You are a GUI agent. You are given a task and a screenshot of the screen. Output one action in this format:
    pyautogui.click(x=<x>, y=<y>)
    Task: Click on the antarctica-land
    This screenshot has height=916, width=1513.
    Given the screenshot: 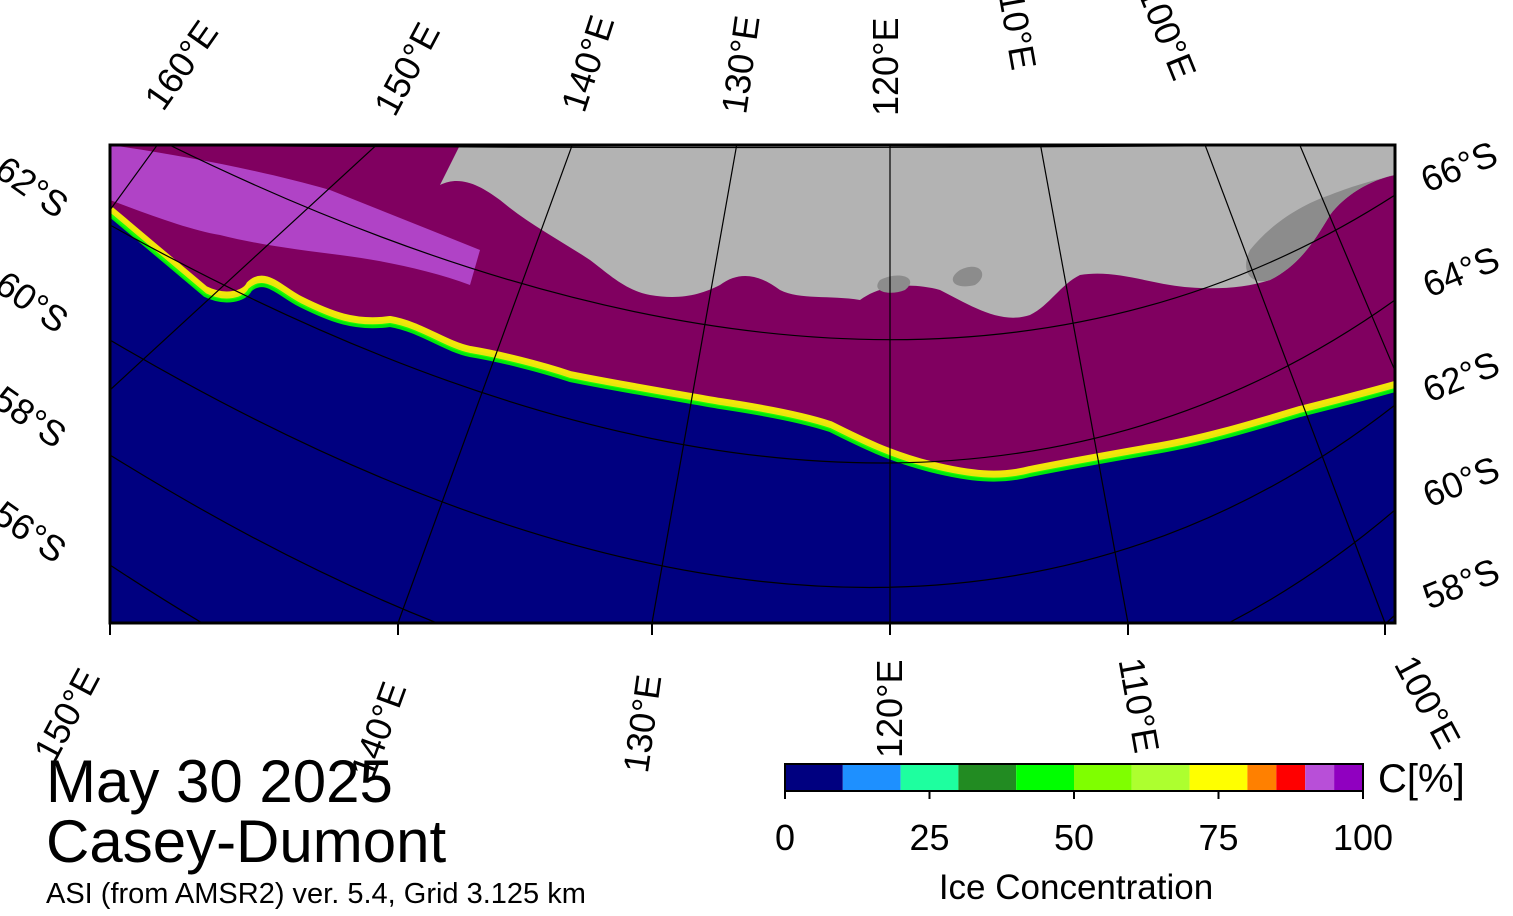 What is the action you would take?
    pyautogui.click(x=917, y=231)
    